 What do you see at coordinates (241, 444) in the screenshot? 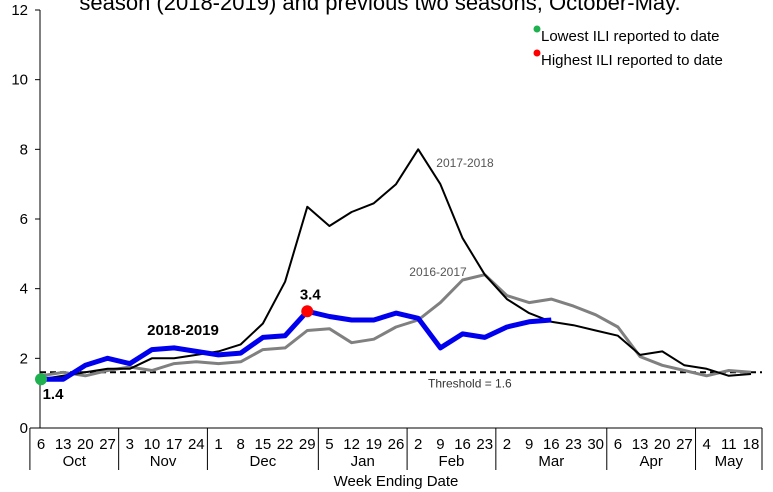
I see `x-tick-label: 8` at bounding box center [241, 444].